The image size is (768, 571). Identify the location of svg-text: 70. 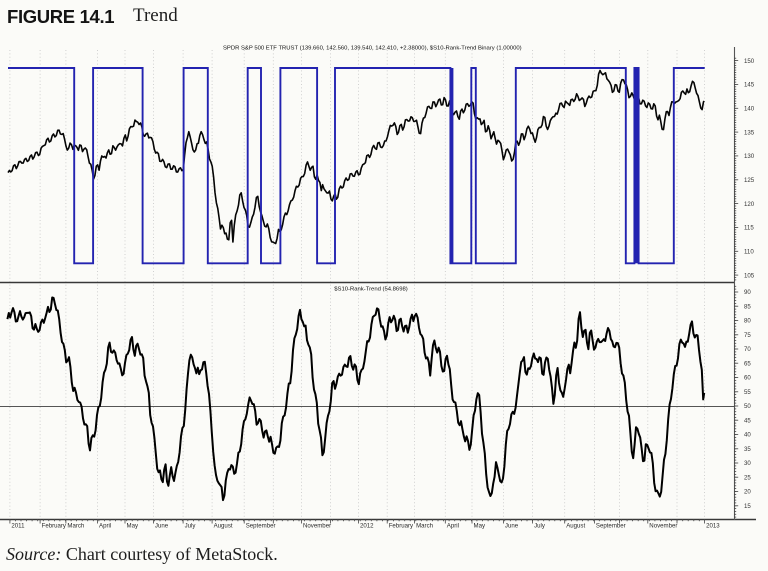
(747, 349).